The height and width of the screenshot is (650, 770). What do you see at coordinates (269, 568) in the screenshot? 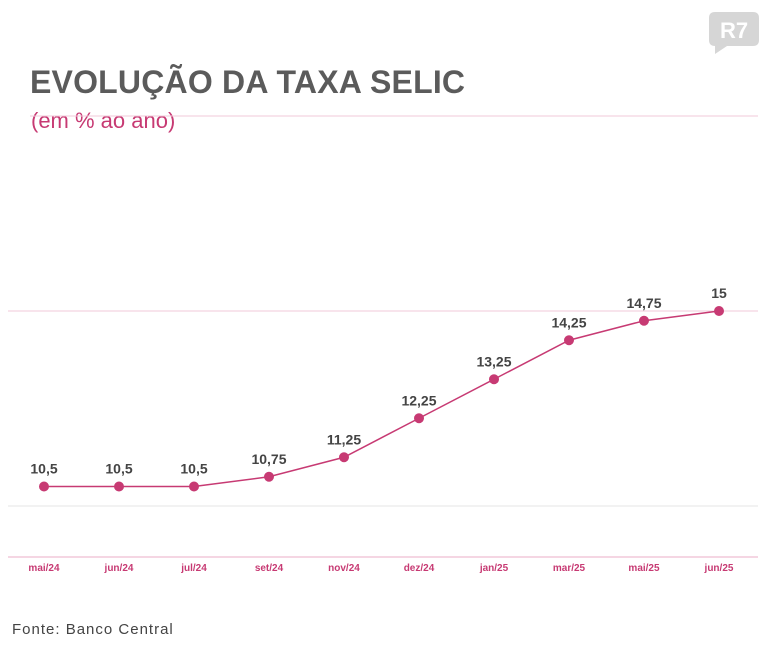
I see `x-tick-label: set/24` at bounding box center [269, 568].